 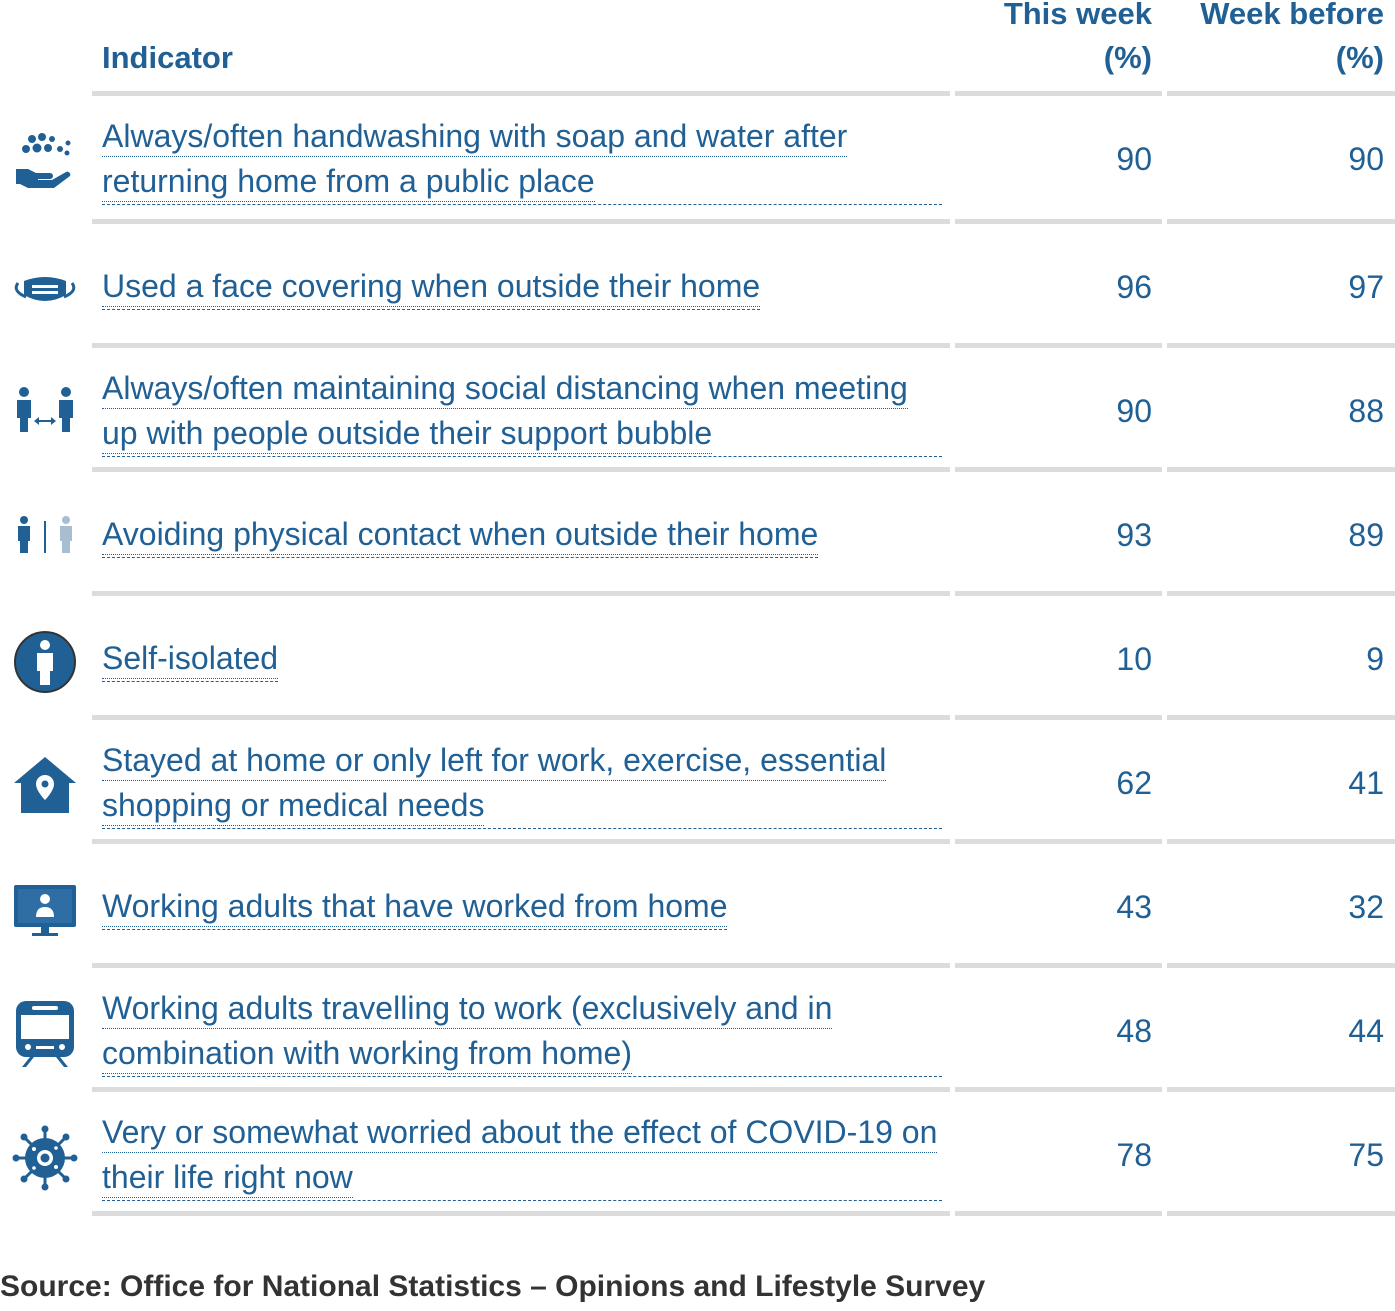 What do you see at coordinates (45, 1158) in the screenshot?
I see `virus-icon` at bounding box center [45, 1158].